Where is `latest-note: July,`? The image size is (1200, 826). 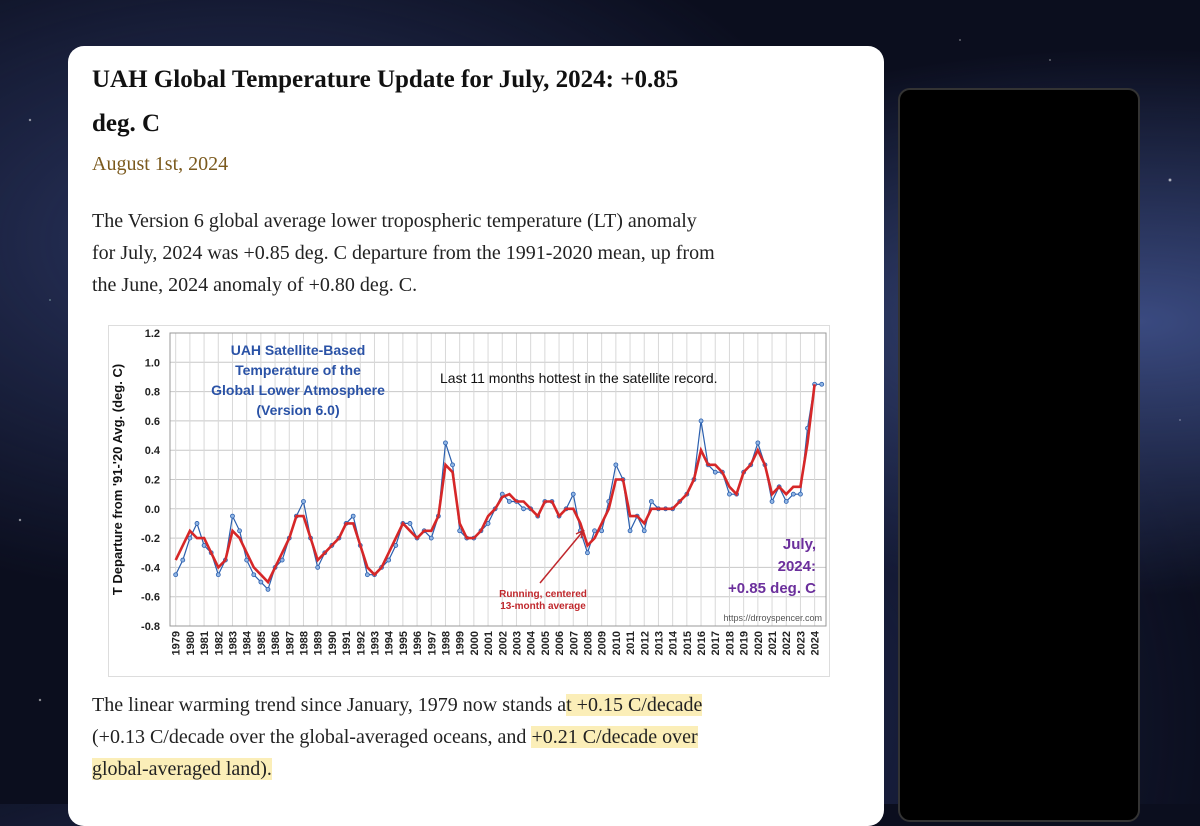 latest-note: July, is located at coordinates (799, 544).